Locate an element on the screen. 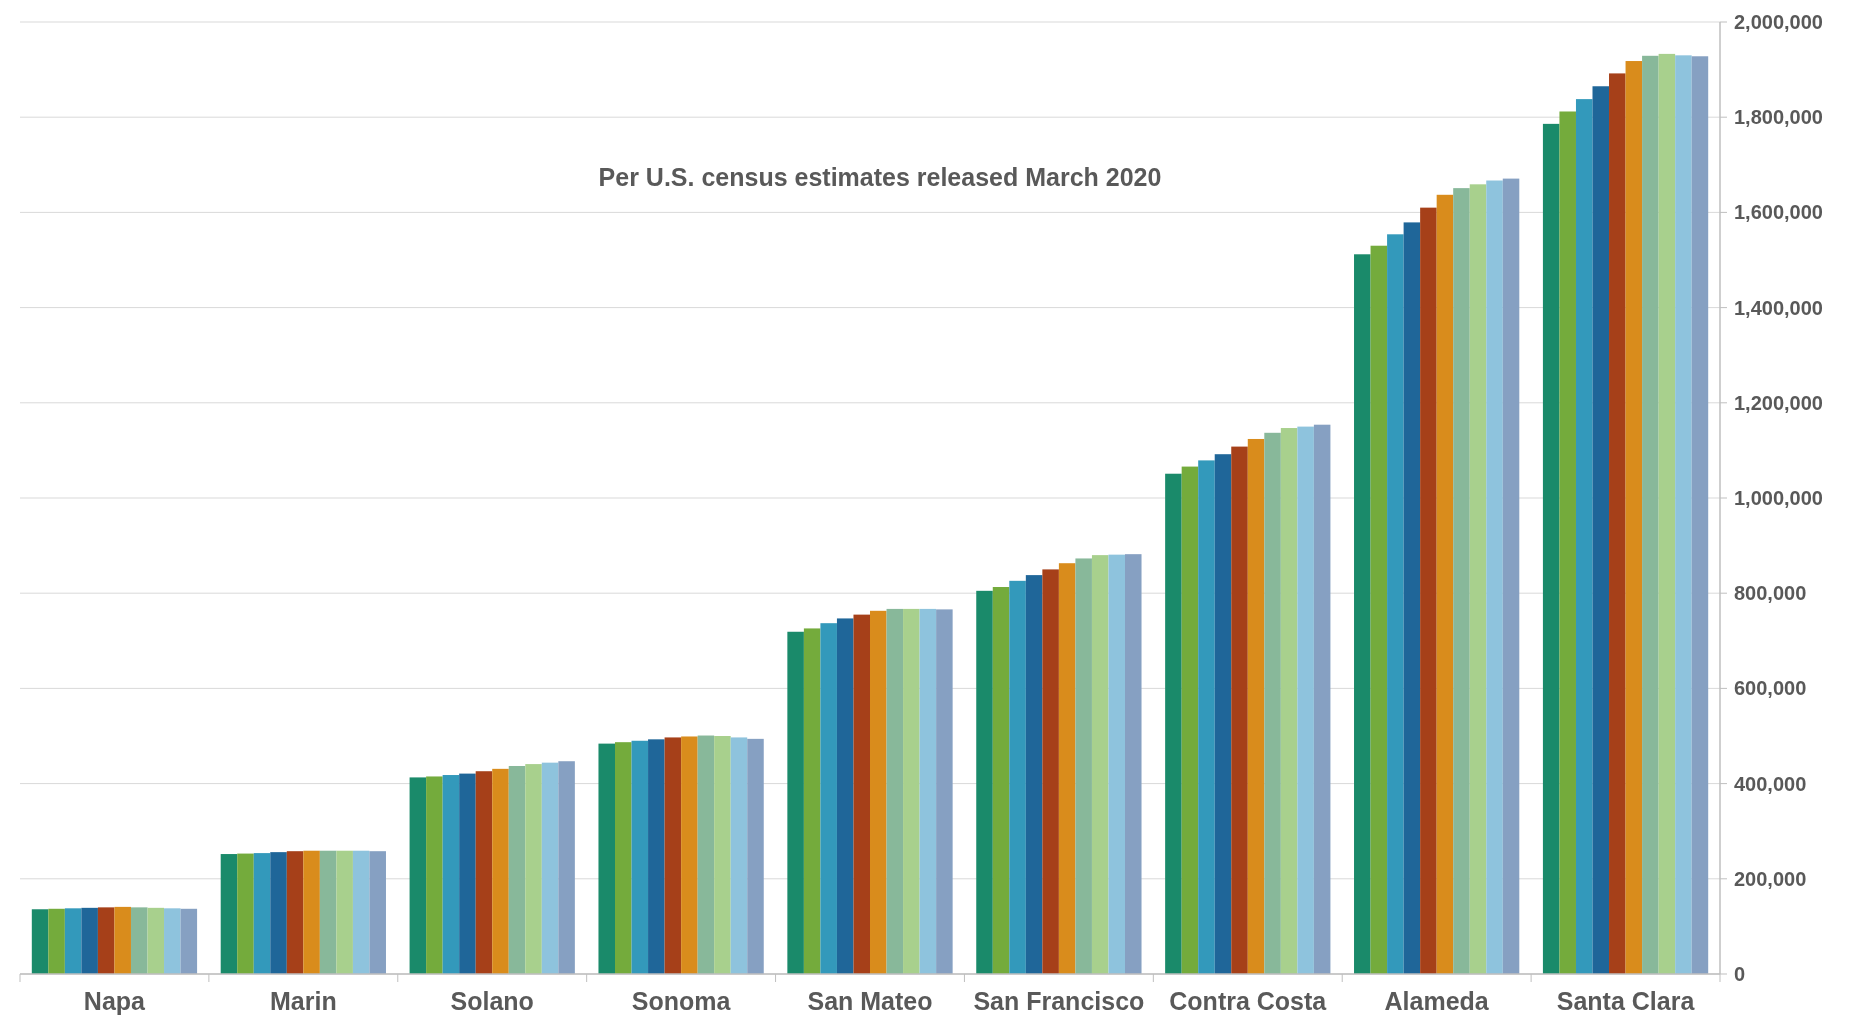  x-tick-label: Contra Costa is located at coordinates (1248, 1001).